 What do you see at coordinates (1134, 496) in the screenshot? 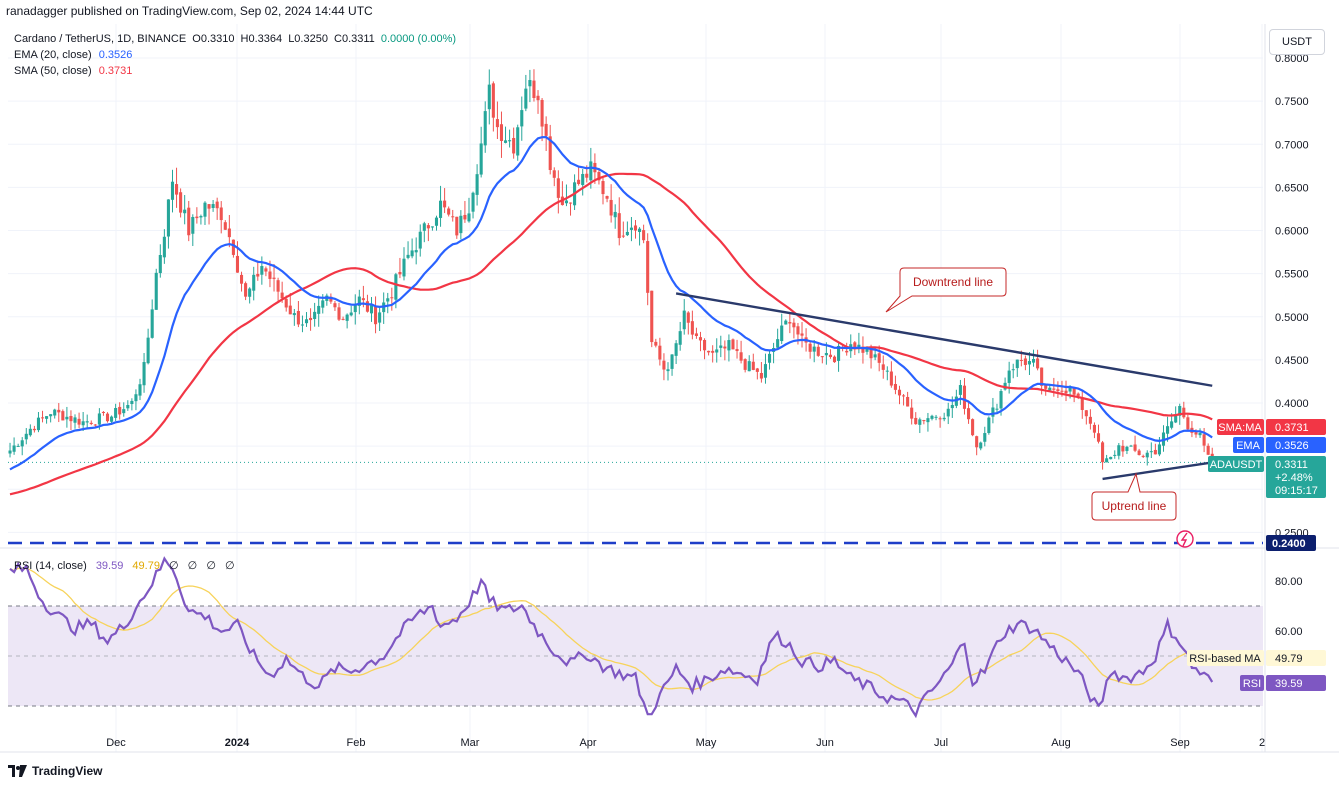
I see `uptrend-callout: Uptrend line` at bounding box center [1134, 496].